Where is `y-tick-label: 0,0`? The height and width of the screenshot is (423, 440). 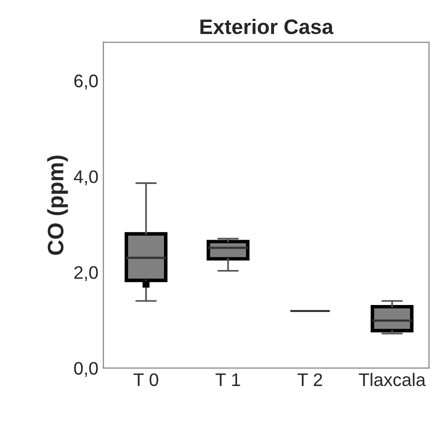
y-tick-label: 0,0 is located at coordinates (86, 369).